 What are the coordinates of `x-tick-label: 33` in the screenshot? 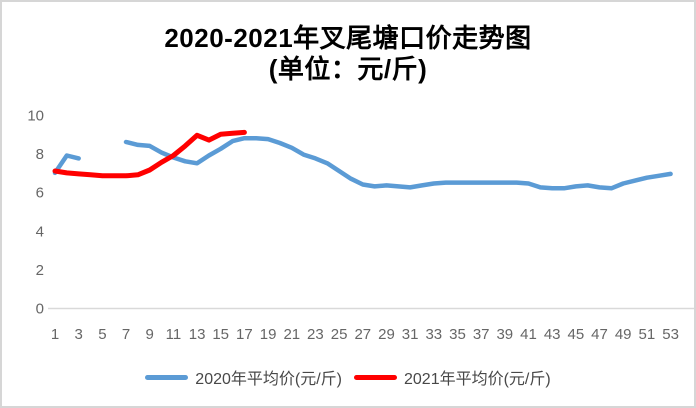 It's located at (433, 334).